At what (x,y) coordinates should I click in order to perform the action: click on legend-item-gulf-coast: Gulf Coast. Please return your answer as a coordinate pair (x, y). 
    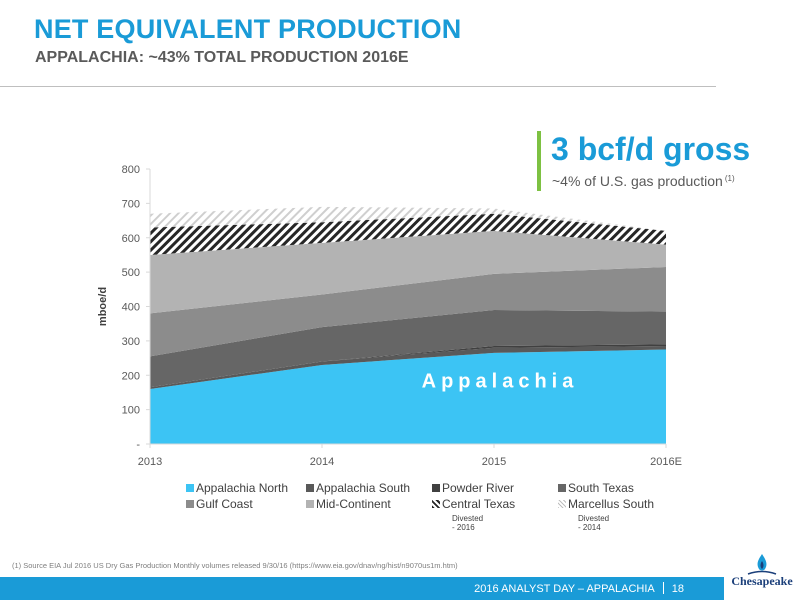
    Looking at the image, I should click on (219, 504).